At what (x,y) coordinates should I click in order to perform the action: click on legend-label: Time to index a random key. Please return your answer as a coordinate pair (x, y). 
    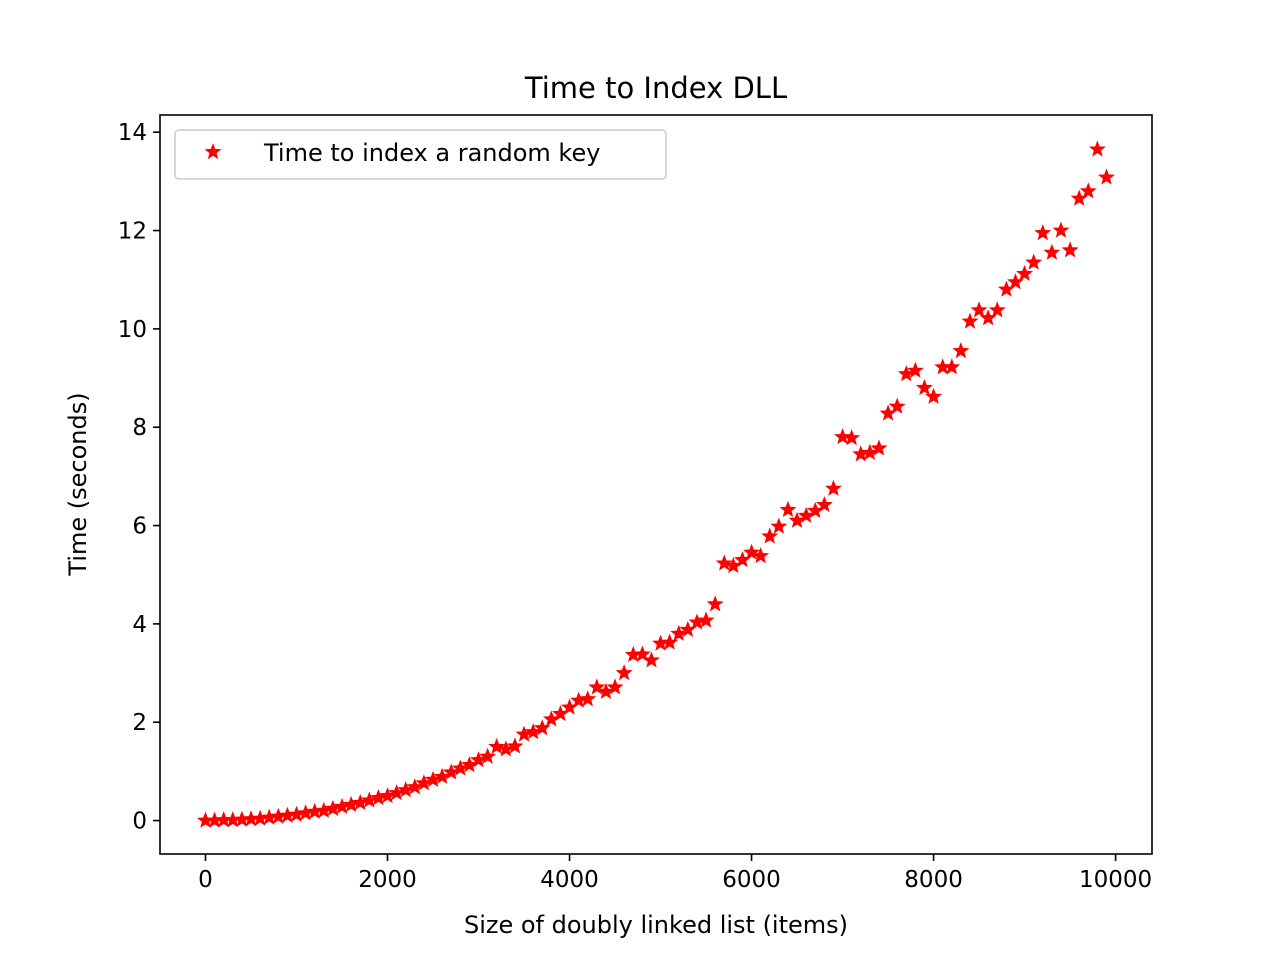
    Looking at the image, I should click on (431, 153).